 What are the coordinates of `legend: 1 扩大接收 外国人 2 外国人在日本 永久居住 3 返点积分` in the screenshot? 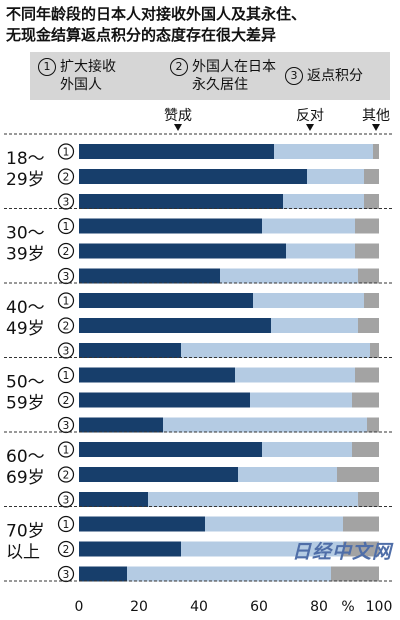 It's located at (210, 76).